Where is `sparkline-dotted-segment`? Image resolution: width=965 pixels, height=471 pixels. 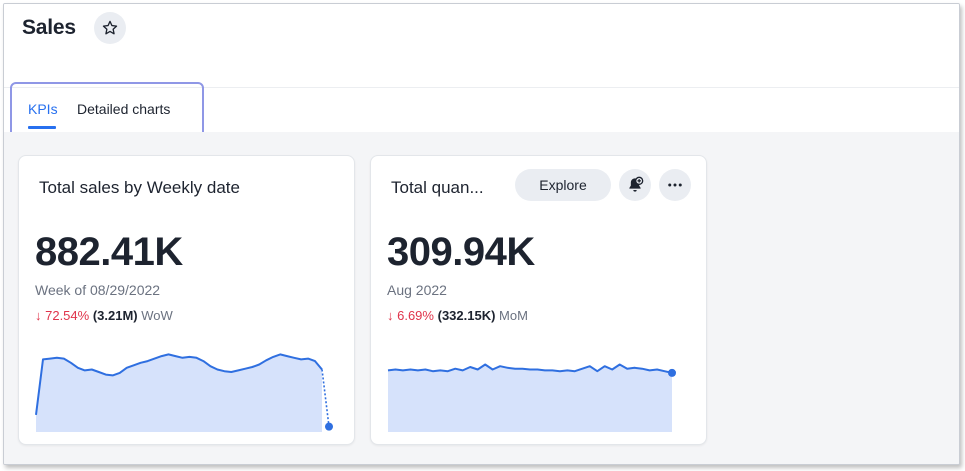
sparkline-dotted-segment is located at coordinates (325, 398).